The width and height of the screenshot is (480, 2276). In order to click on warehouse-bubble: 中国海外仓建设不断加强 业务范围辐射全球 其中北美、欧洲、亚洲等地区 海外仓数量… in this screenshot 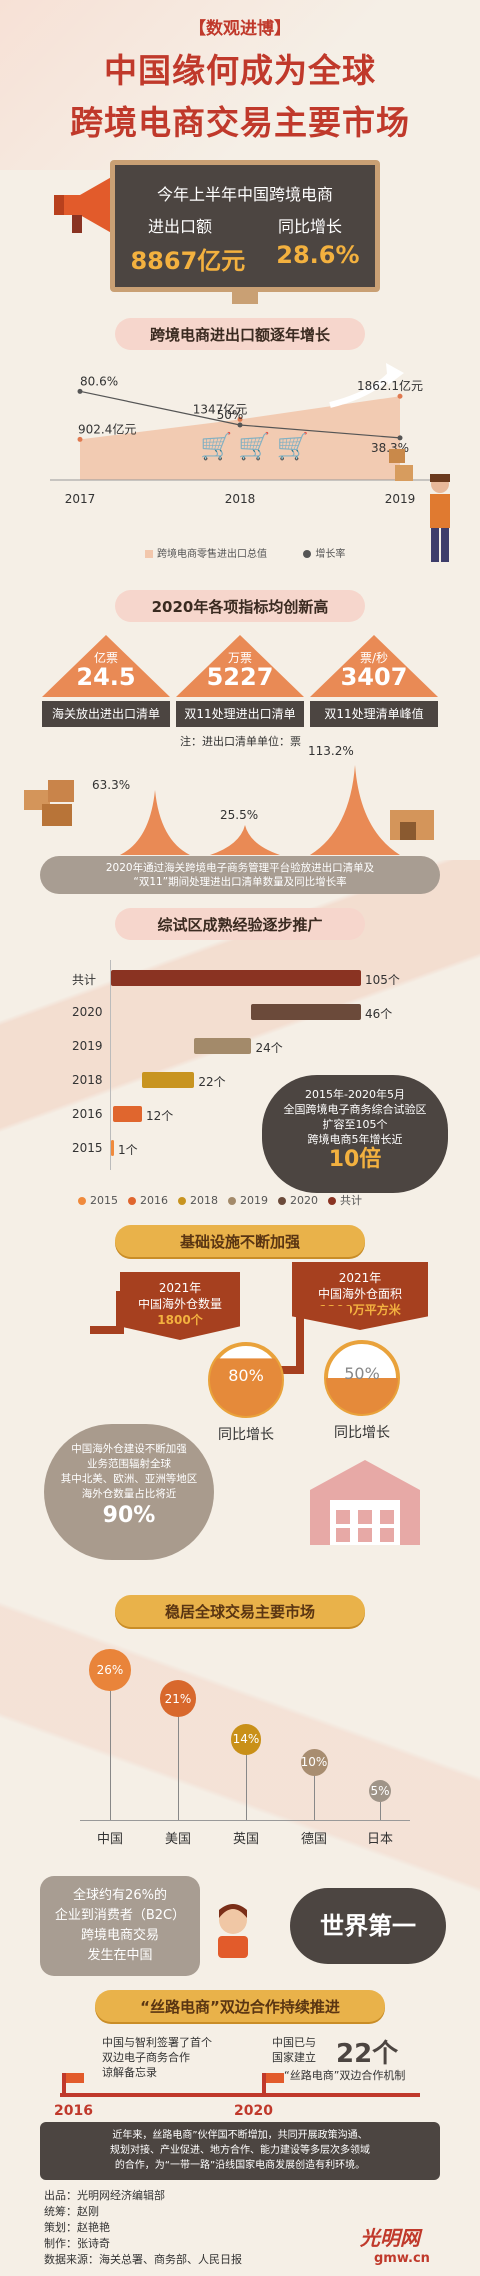, I will do `click(129, 1492)`.